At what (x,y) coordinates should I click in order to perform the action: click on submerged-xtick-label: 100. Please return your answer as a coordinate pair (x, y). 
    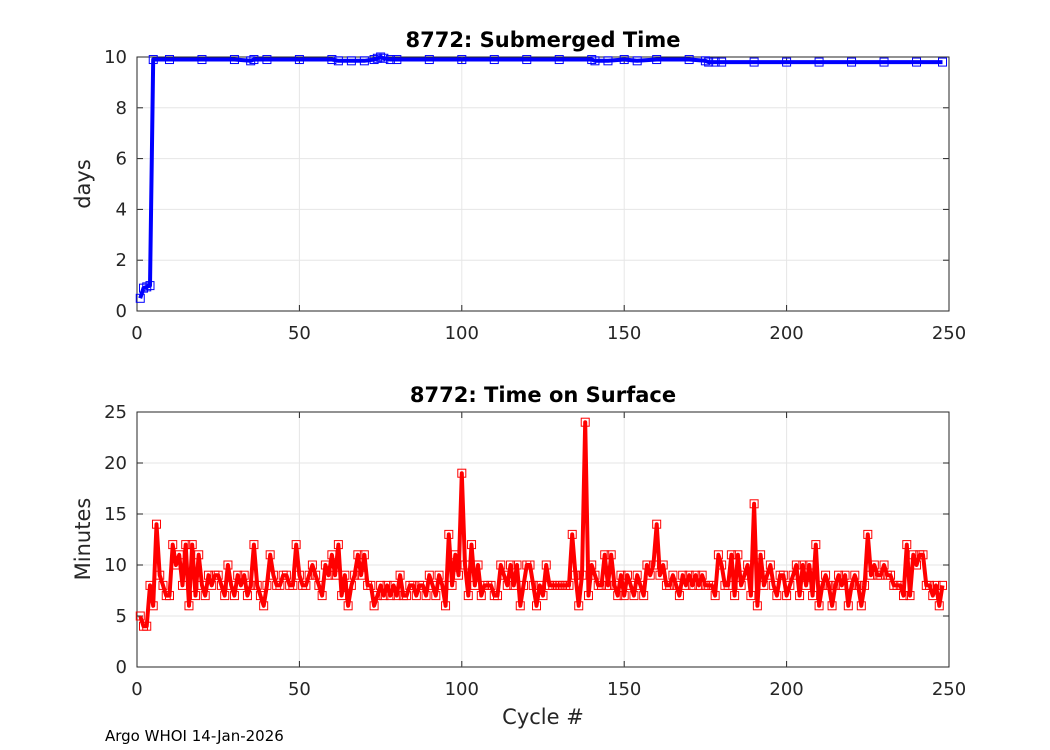
    Looking at the image, I should click on (462, 333).